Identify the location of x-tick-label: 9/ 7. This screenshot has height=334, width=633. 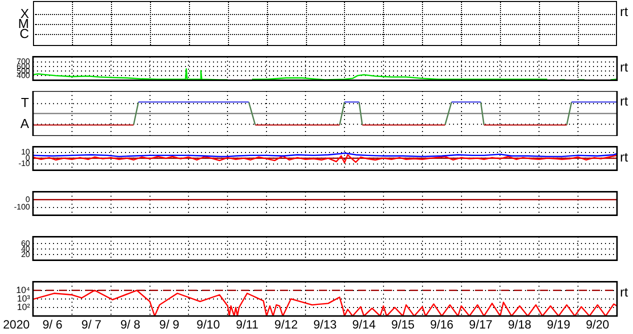
(91, 325).